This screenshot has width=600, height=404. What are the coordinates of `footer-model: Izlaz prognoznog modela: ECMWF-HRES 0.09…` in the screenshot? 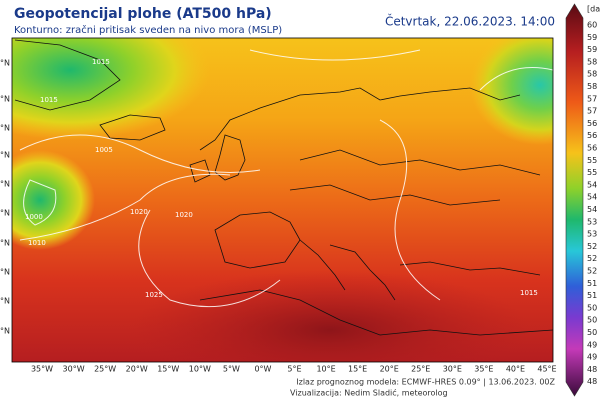 It's located at (425, 382).